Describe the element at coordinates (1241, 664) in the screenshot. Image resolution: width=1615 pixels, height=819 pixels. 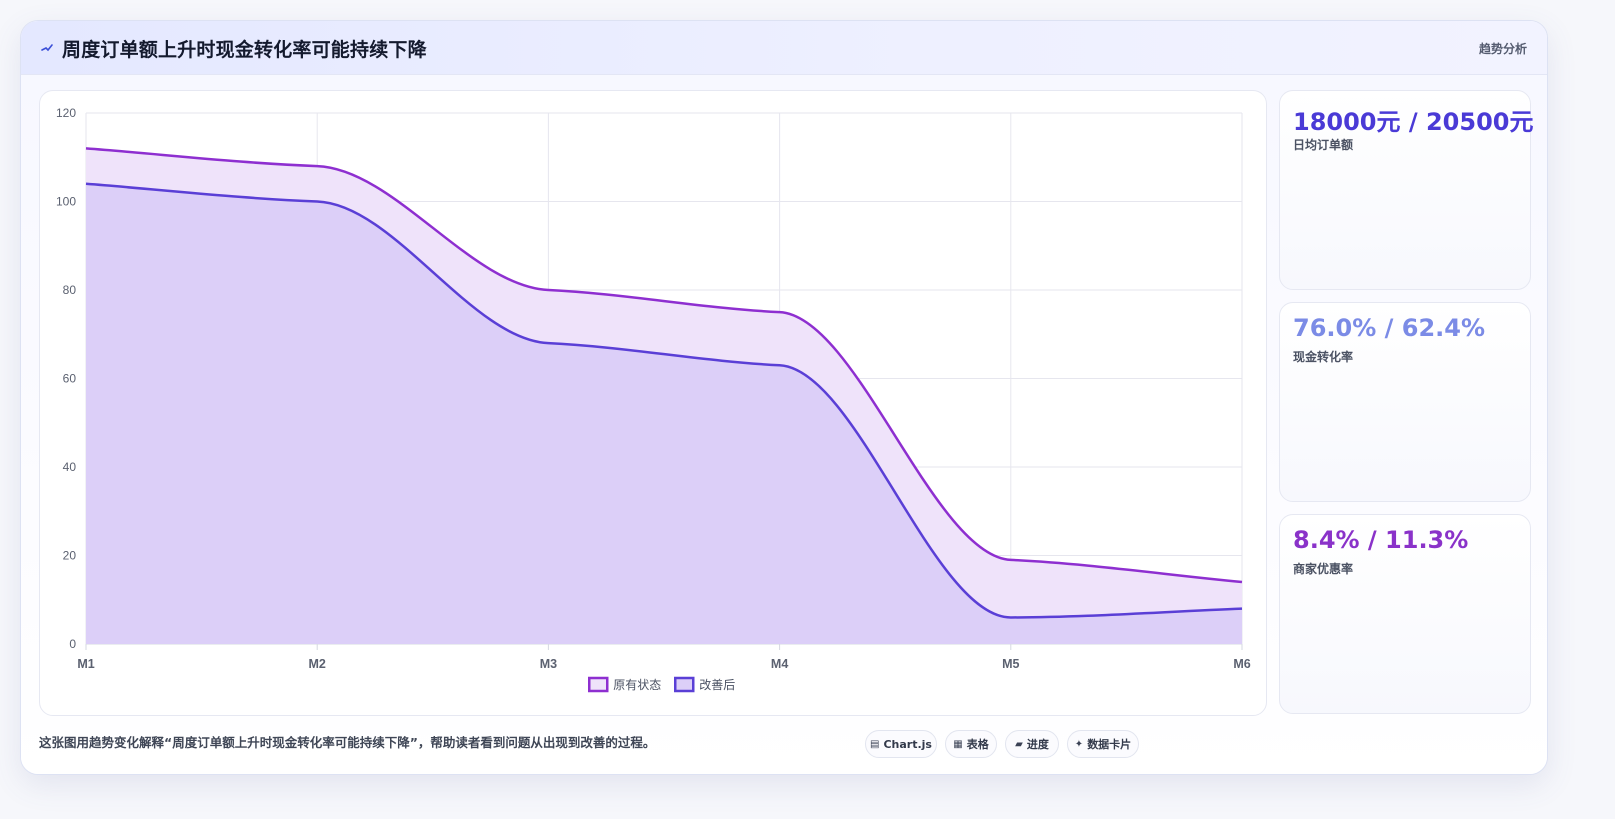
I see `x-tick-label: M6` at that location.